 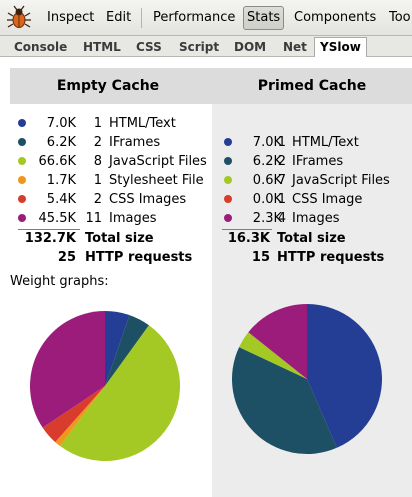 I want to click on tab-script: Script, so click(x=199, y=47).